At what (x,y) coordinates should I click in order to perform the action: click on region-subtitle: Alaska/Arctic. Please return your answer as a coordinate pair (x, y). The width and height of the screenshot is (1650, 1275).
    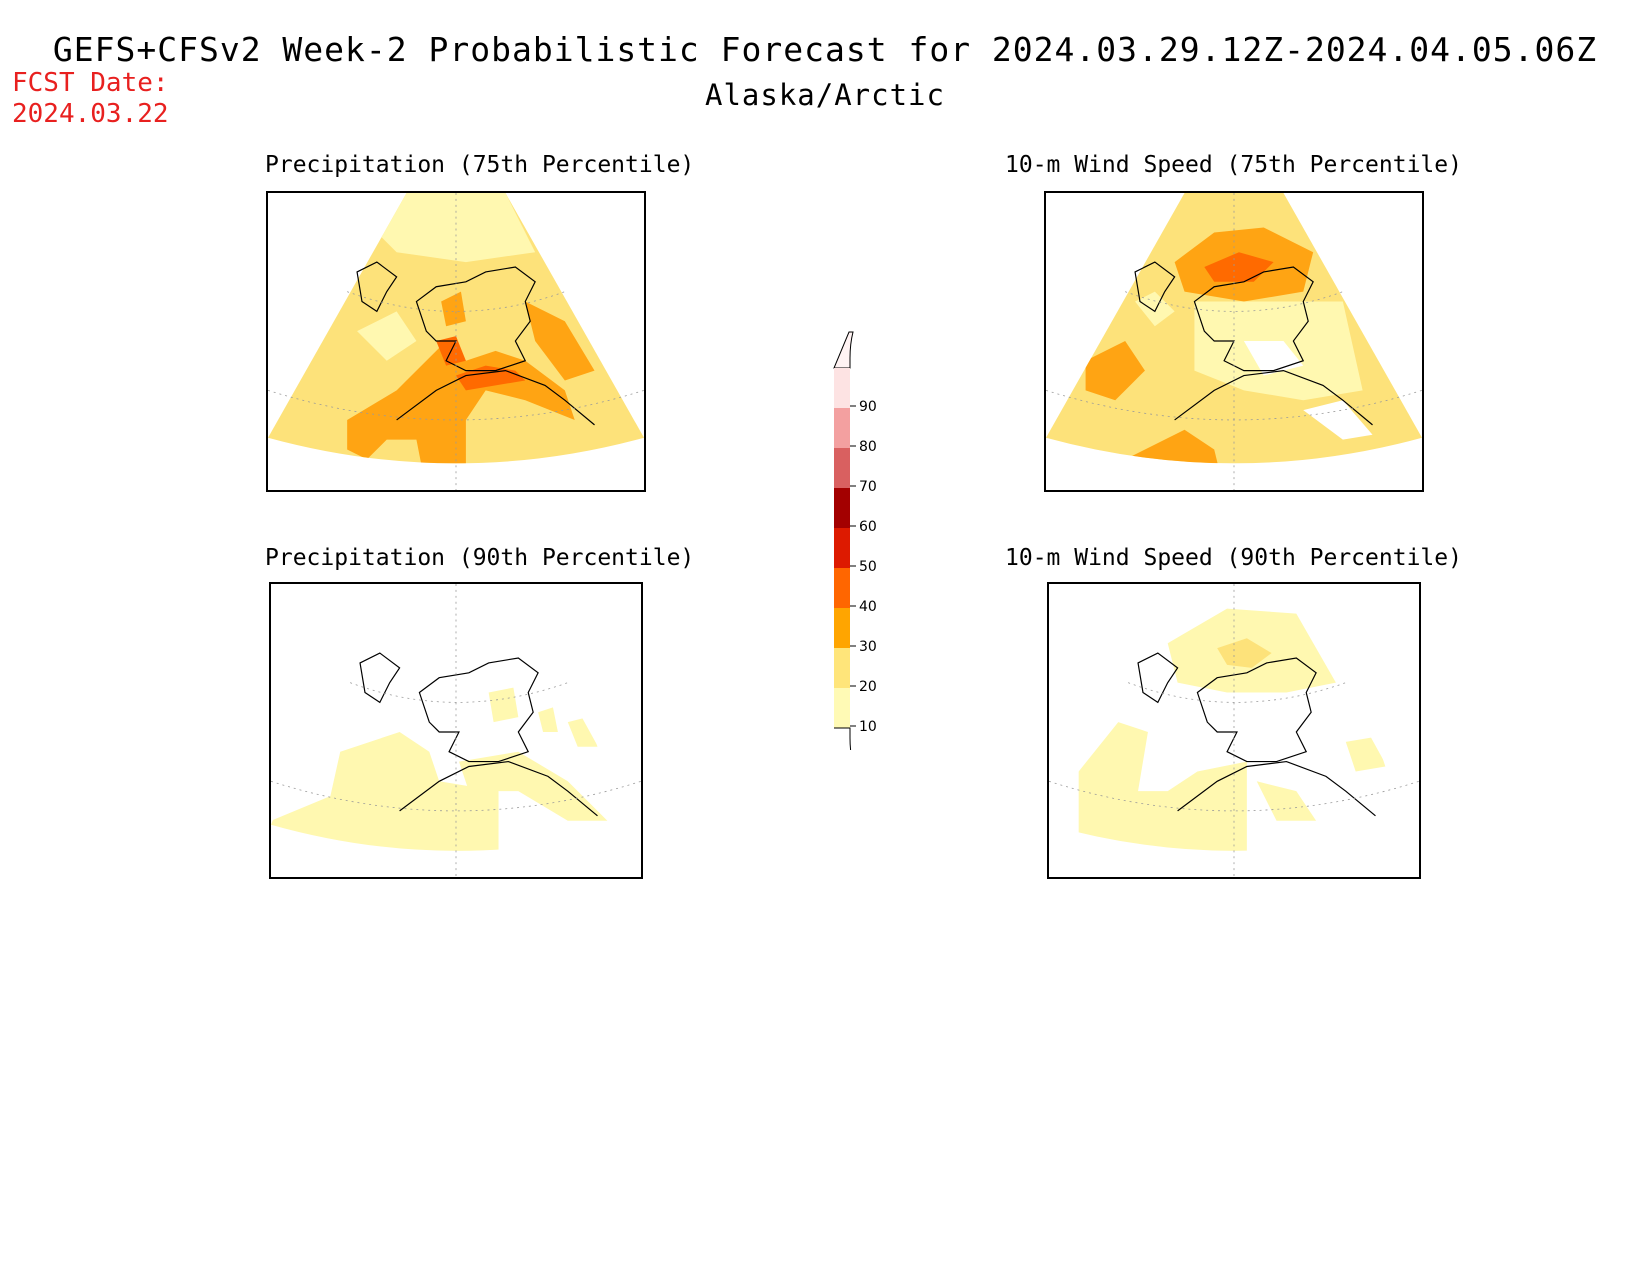
    Looking at the image, I should click on (825, 95).